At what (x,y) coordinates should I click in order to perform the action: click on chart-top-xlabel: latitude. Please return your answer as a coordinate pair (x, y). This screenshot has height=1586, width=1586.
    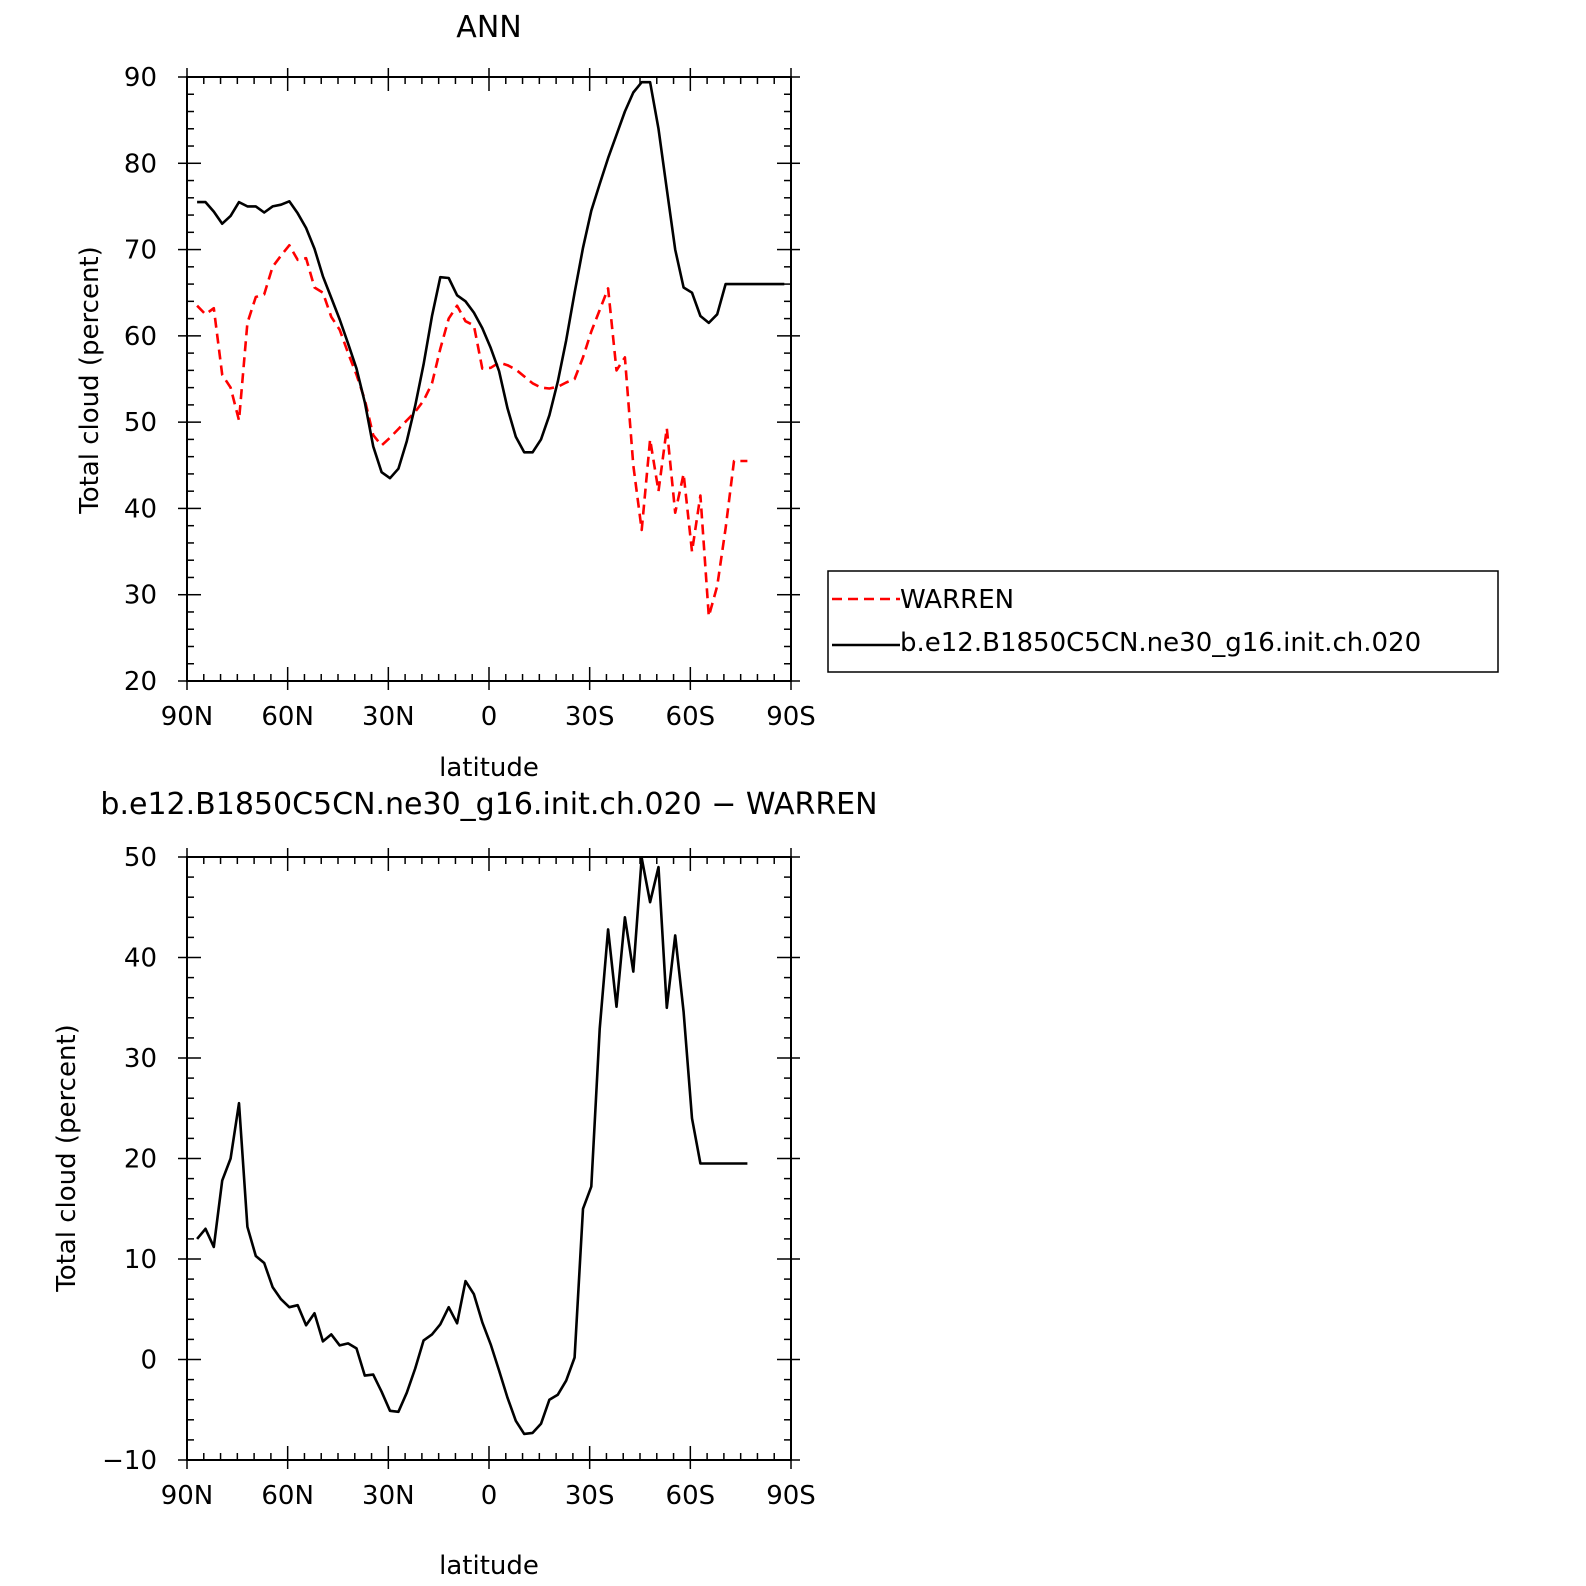
    Looking at the image, I should click on (489, 768).